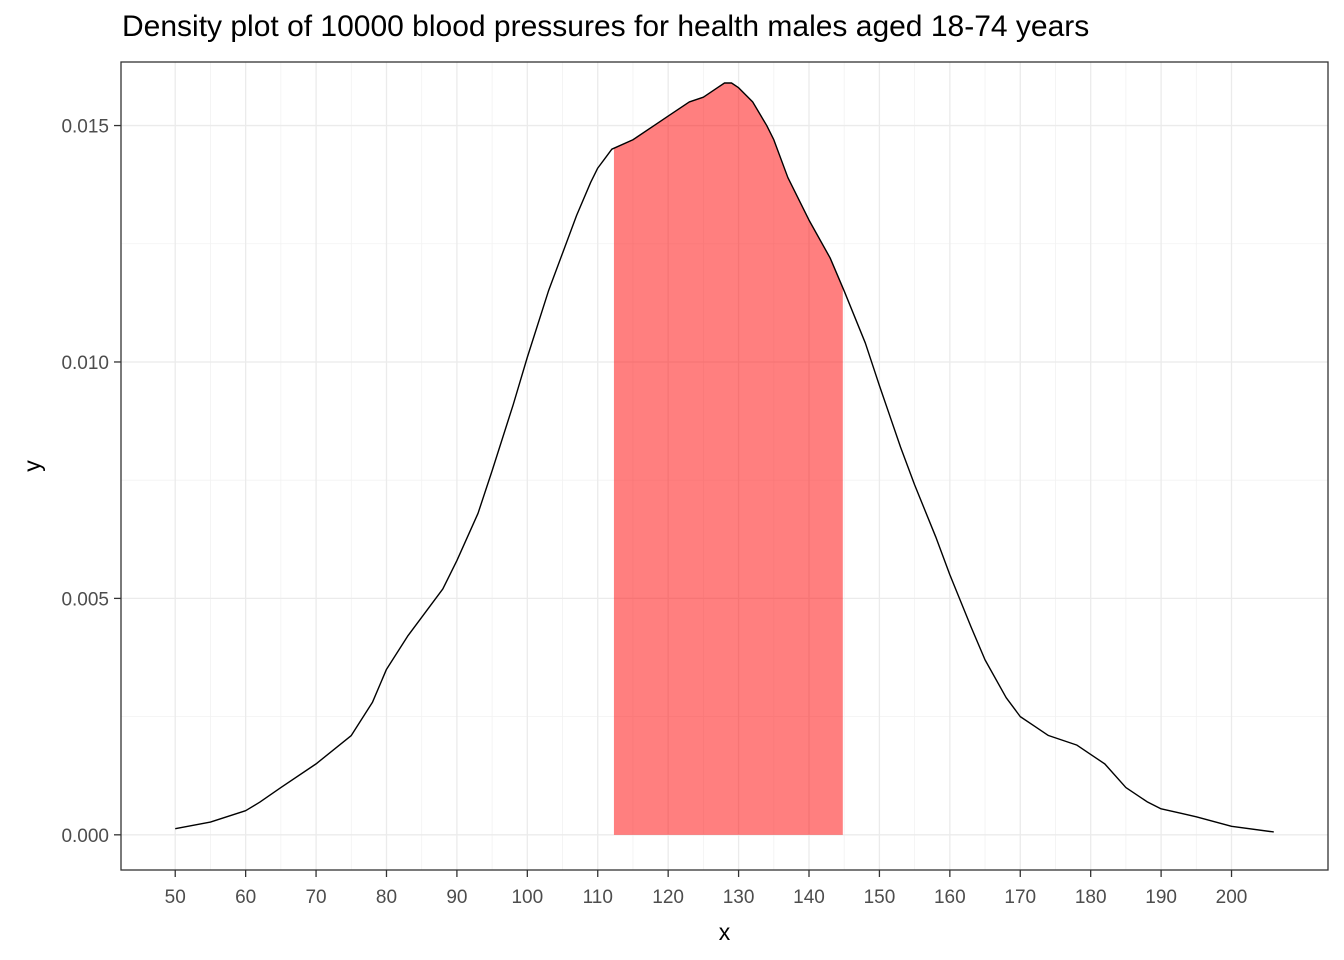 The image size is (1344, 960). I want to click on x-tick-label: 170, so click(1020, 897).